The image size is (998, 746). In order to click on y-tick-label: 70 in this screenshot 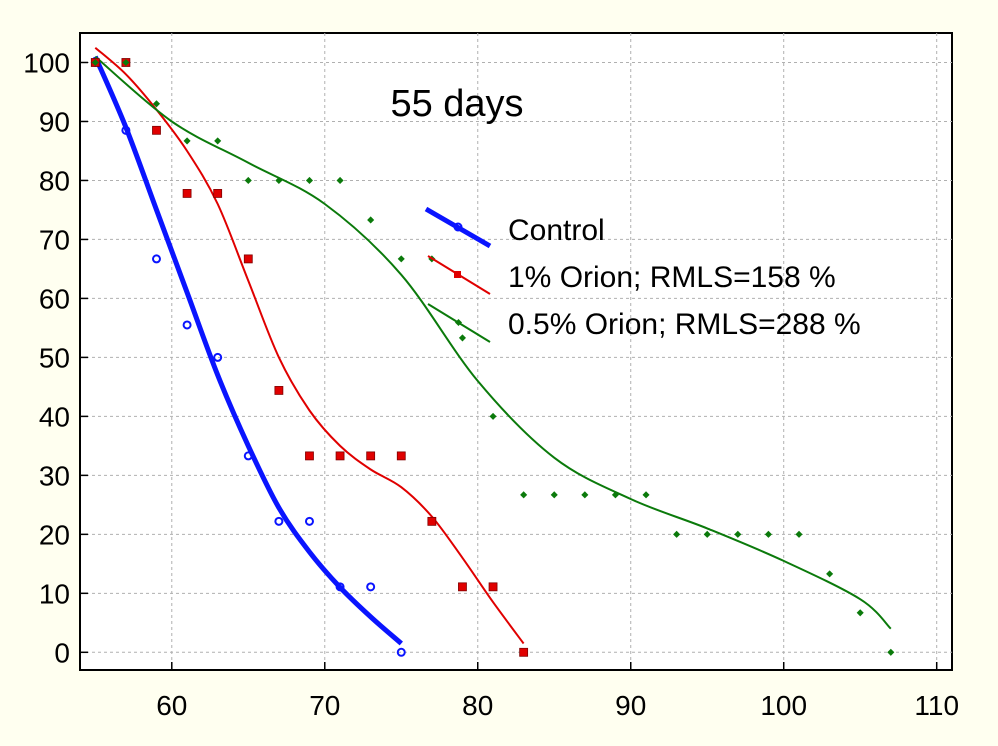, I will do `click(54, 239)`.